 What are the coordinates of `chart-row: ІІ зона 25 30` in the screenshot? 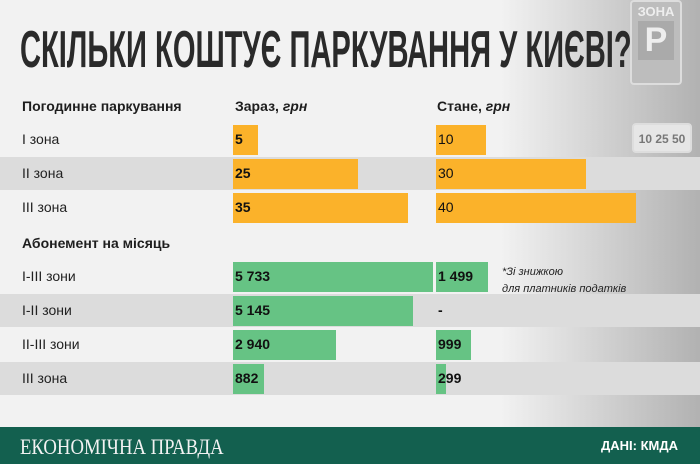 It's located at (350, 173).